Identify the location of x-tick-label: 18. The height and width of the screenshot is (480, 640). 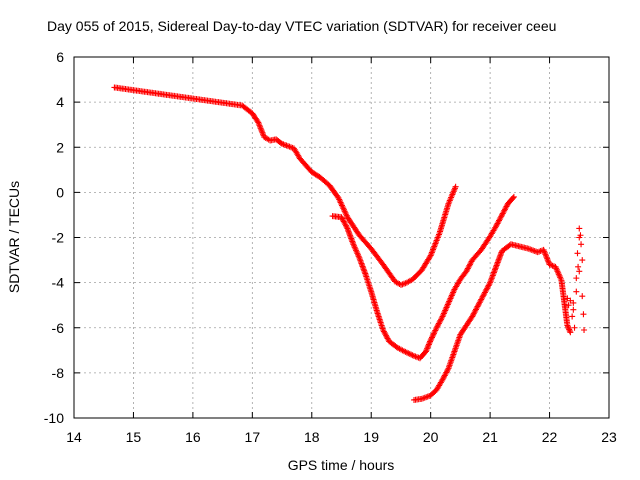
(312, 437).